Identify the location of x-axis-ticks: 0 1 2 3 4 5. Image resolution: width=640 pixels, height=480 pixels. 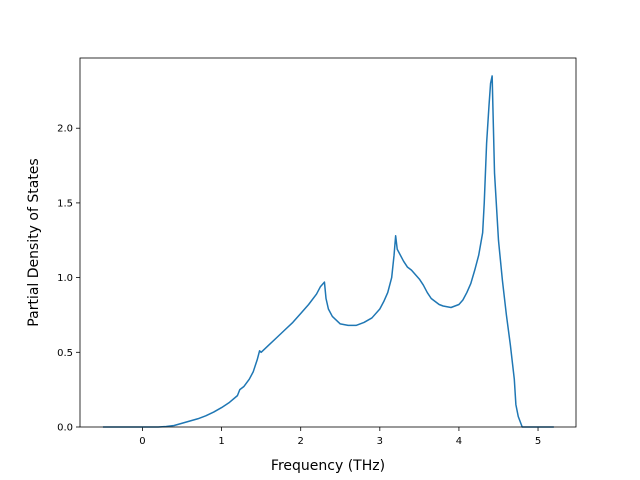
(340, 437).